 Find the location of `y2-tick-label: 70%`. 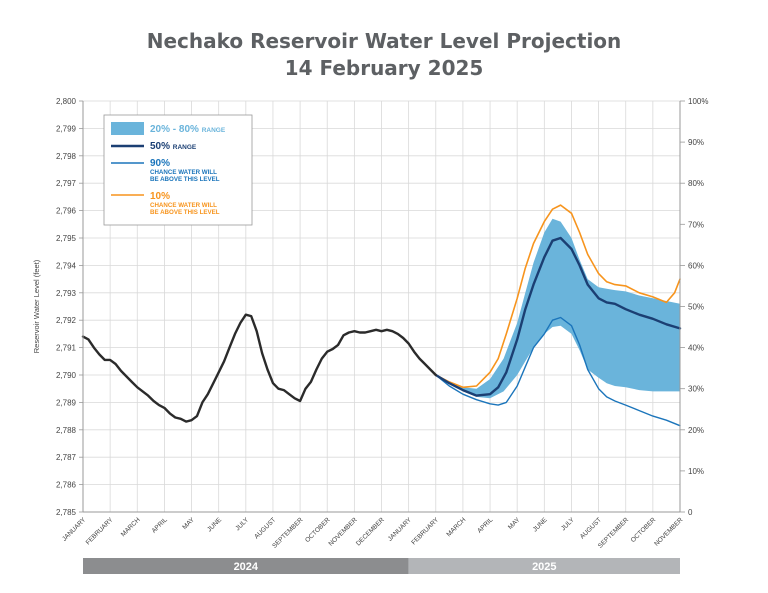

y2-tick-label: 70% is located at coordinates (696, 224).